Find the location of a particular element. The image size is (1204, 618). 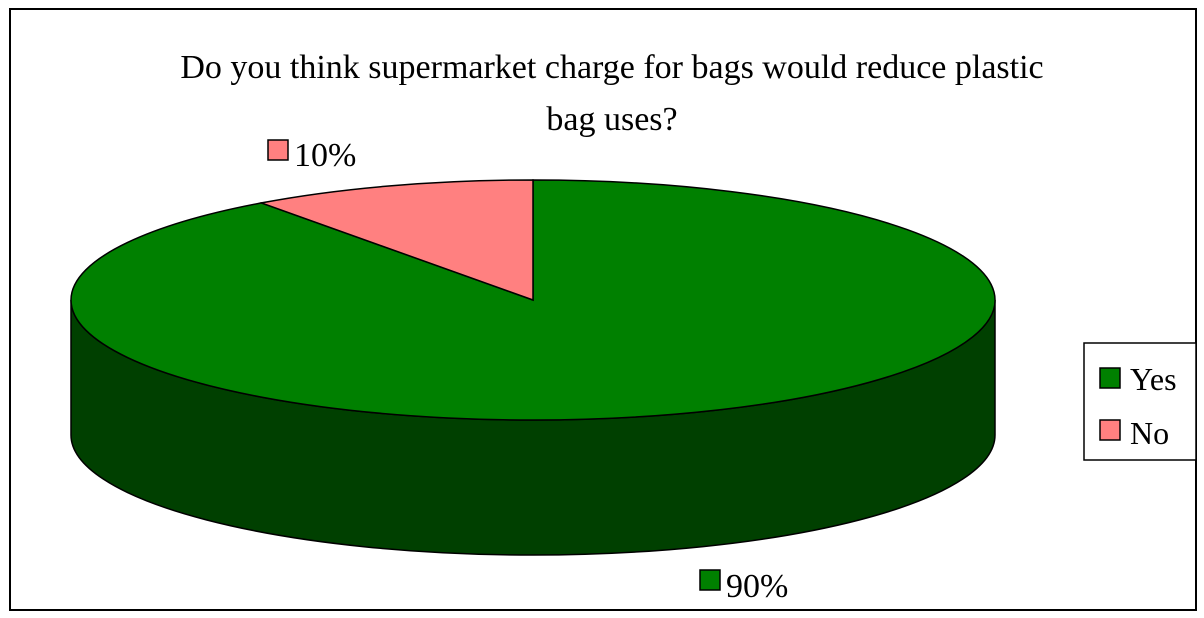

legend-label-no: No is located at coordinates (1149, 433).